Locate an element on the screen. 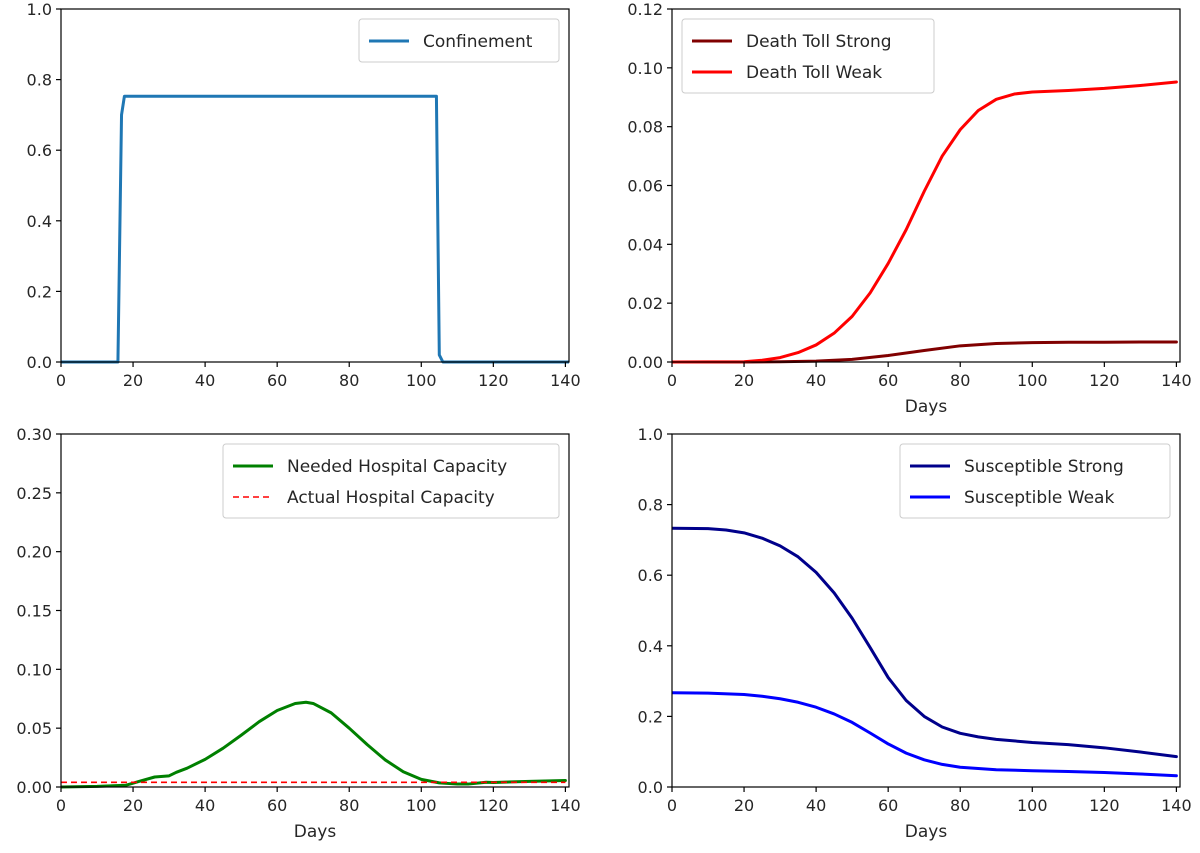 The image size is (1200, 853). legend-label-death-toll-weak: Death Toll Weak is located at coordinates (814, 73).